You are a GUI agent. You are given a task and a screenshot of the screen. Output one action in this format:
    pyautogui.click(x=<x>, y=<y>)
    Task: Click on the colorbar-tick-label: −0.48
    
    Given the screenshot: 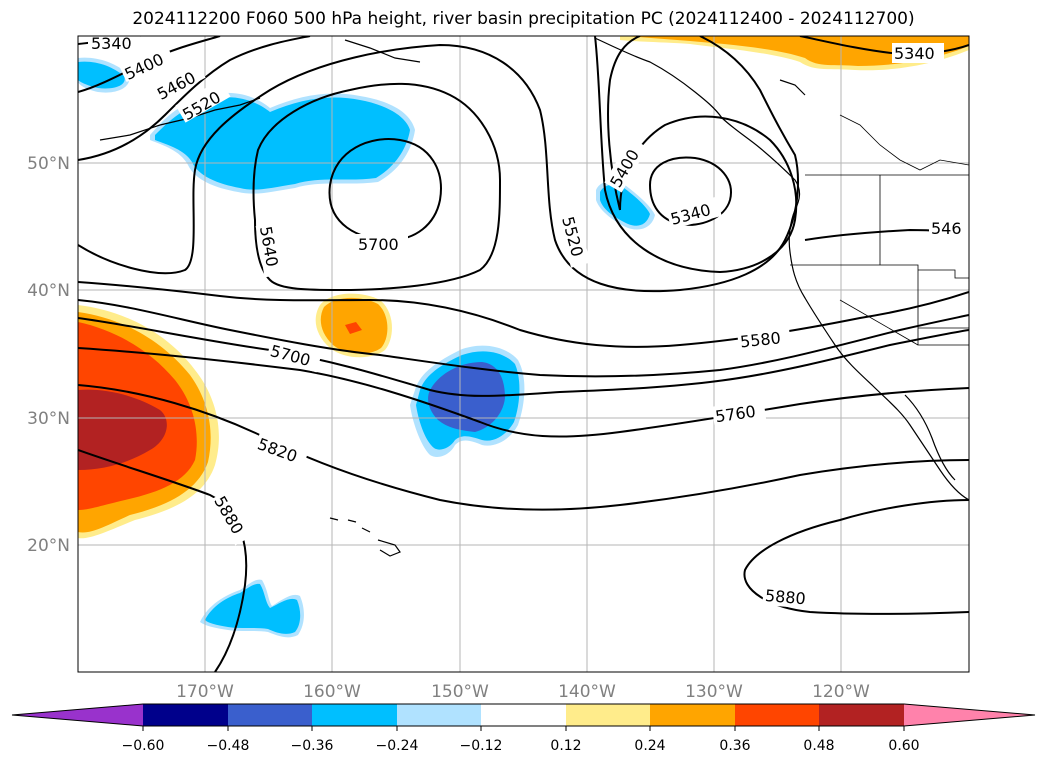 What is the action you would take?
    pyautogui.click(x=228, y=746)
    